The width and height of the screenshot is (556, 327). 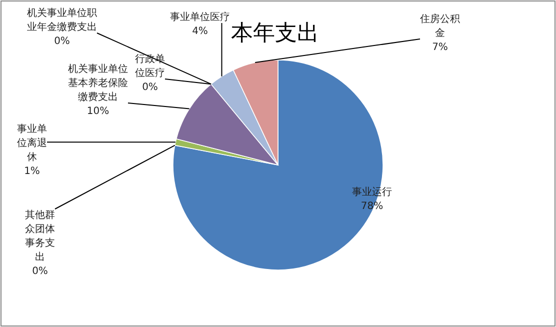 What do you see at coordinates (62, 20) in the screenshot?
I see `category-label: 机关事业单位职业年金缴费支出` at bounding box center [62, 20].